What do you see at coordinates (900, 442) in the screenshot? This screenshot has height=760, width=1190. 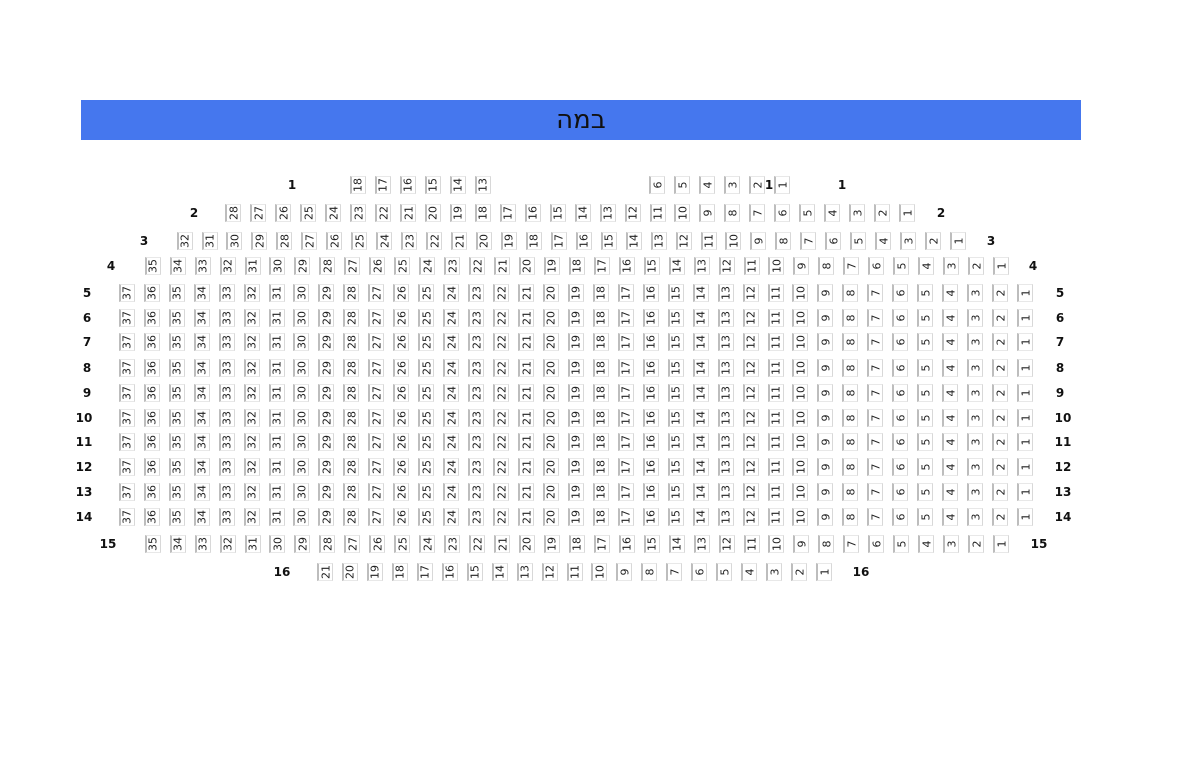 I see `seat: 6` at bounding box center [900, 442].